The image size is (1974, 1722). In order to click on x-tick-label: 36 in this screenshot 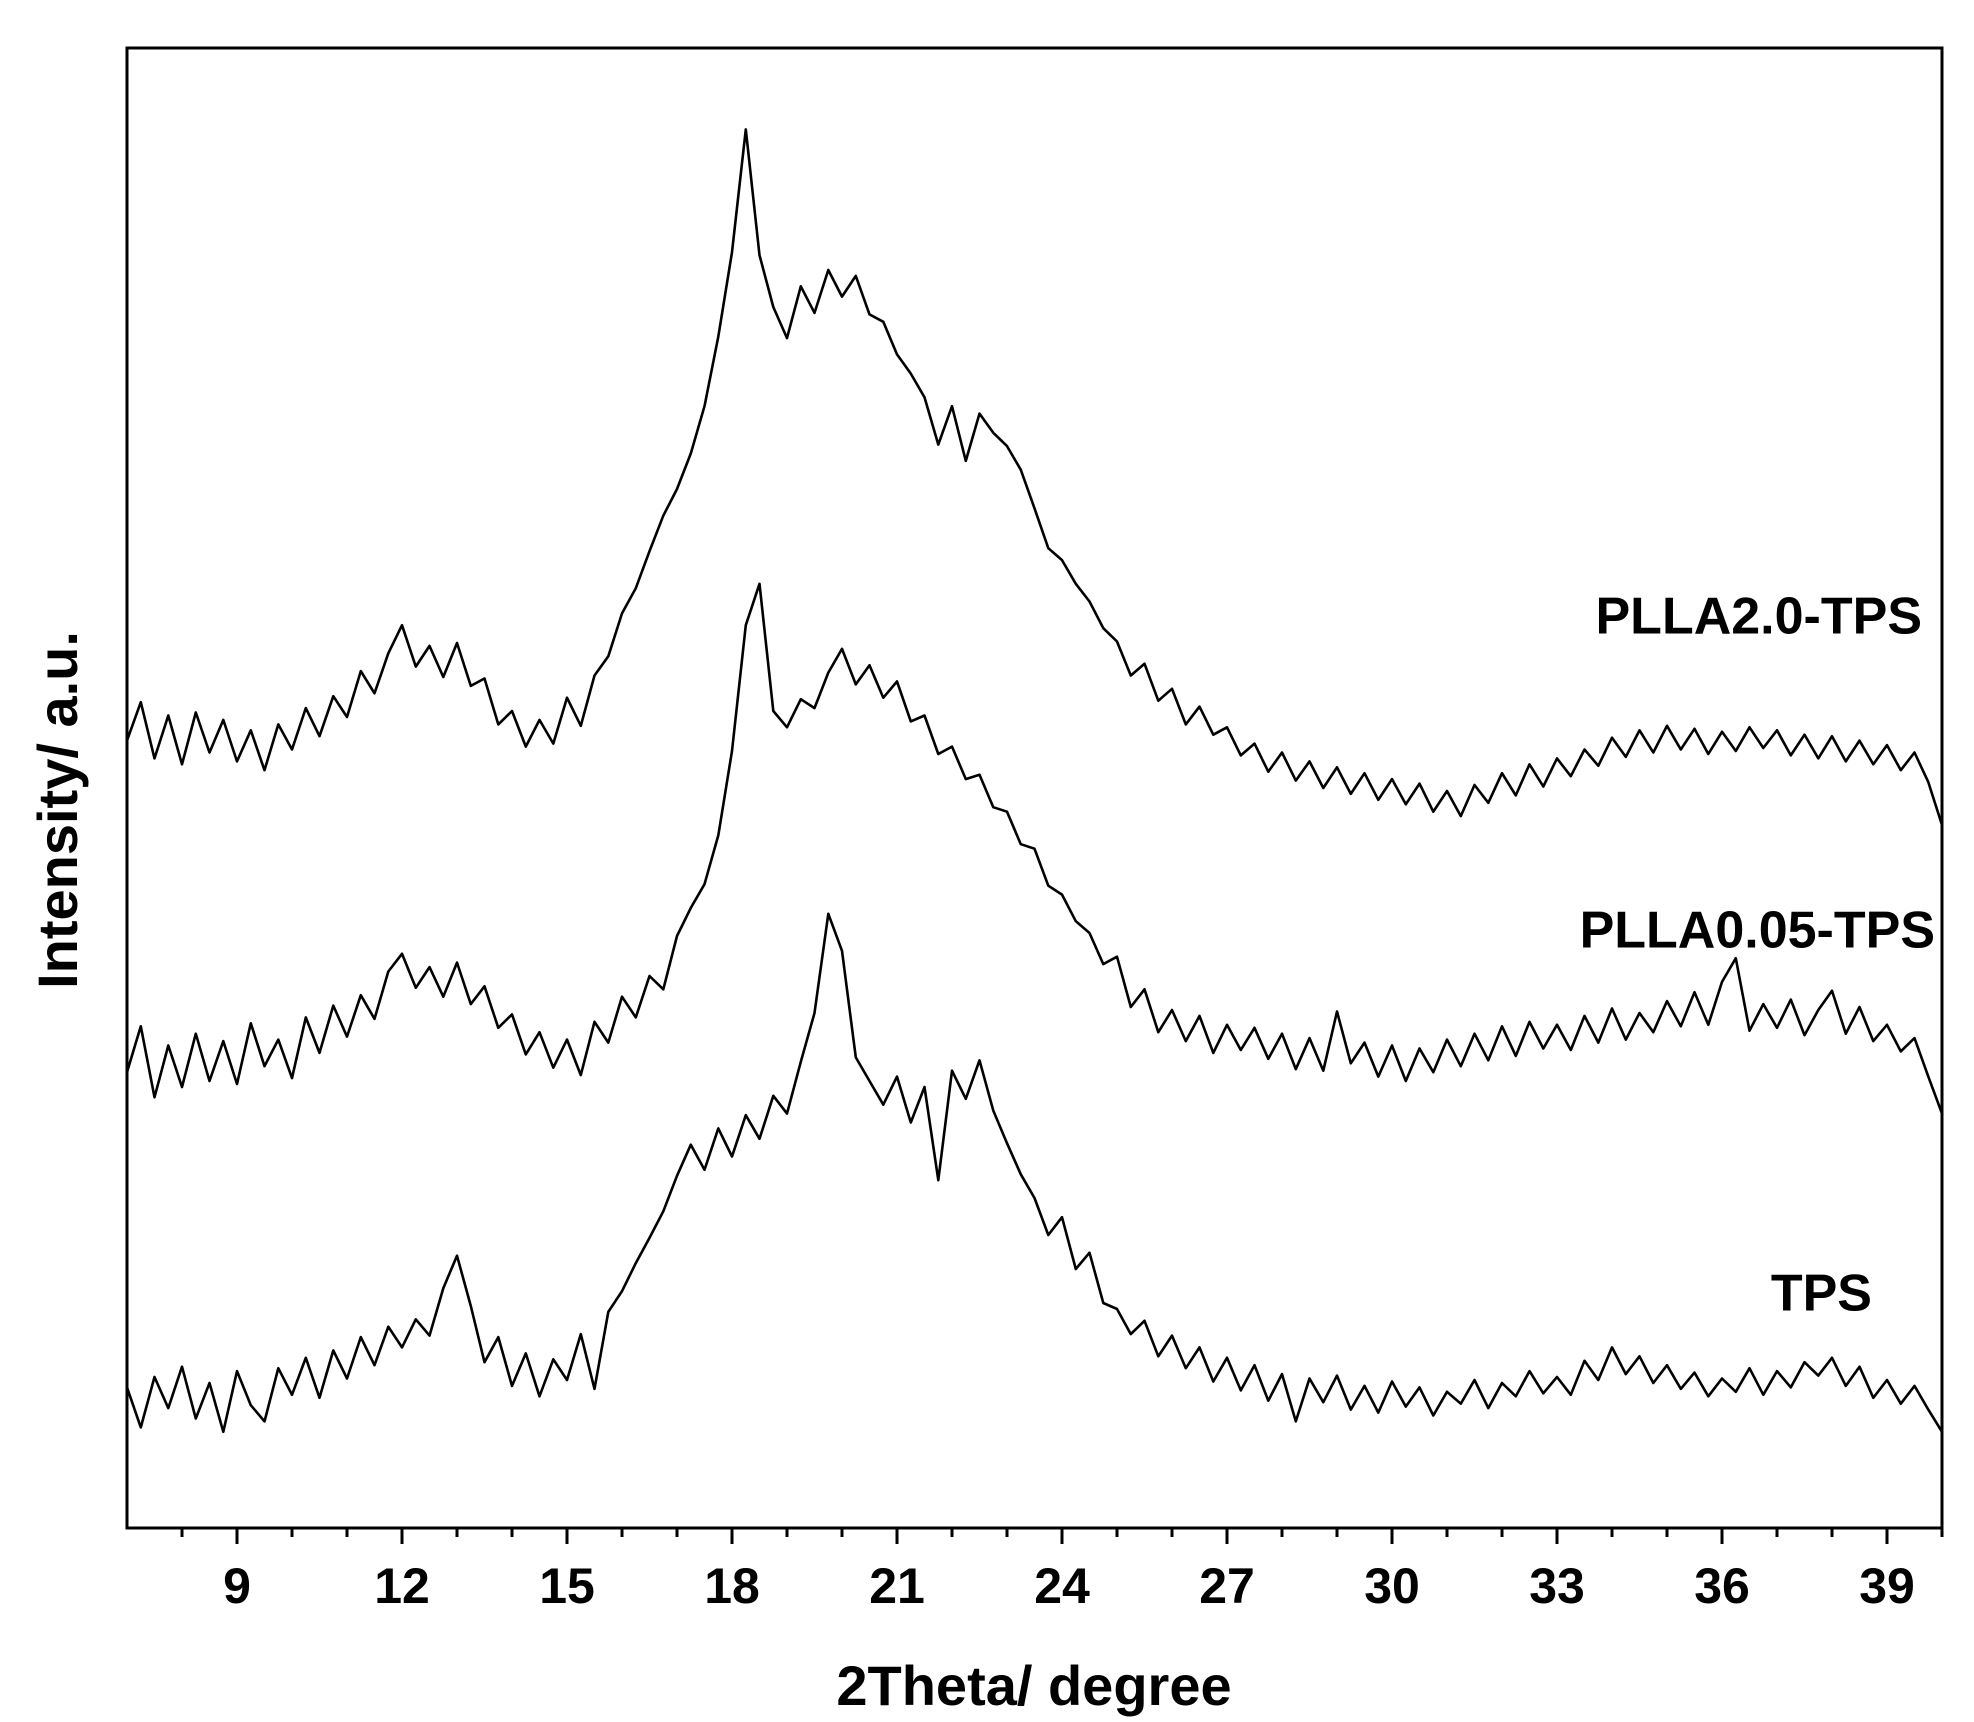, I will do `click(1722, 1586)`.